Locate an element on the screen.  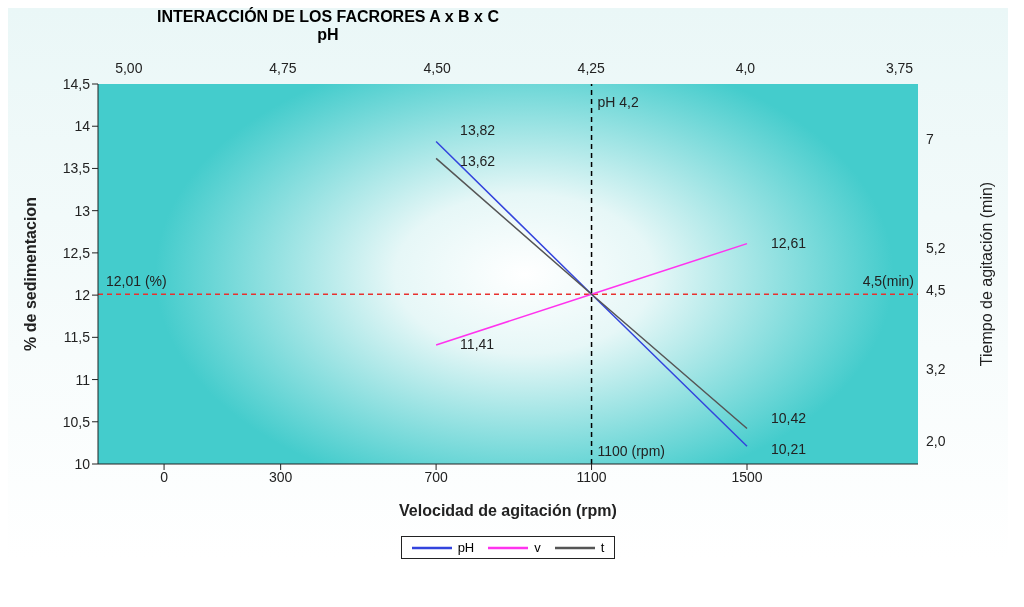
data-label: 13,82 is located at coordinates (478, 130).